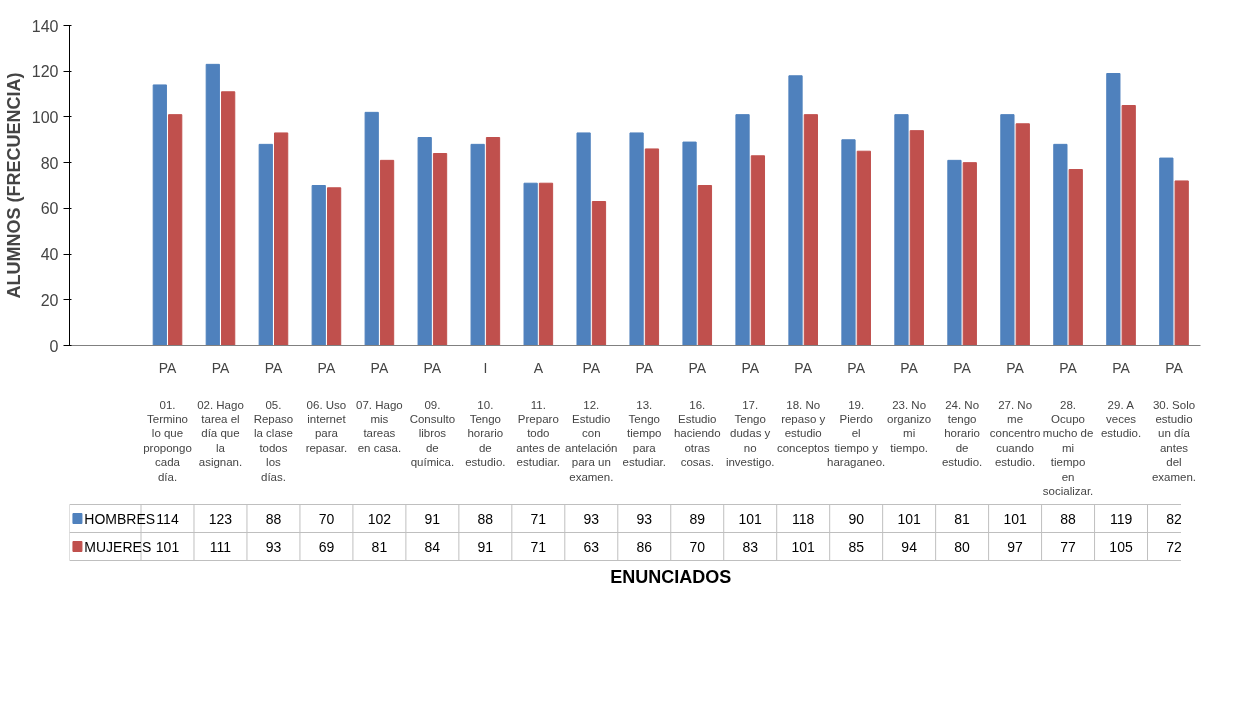  Describe the element at coordinates (120, 518) in the screenshot. I see `legend-label: HOMBRES` at that location.